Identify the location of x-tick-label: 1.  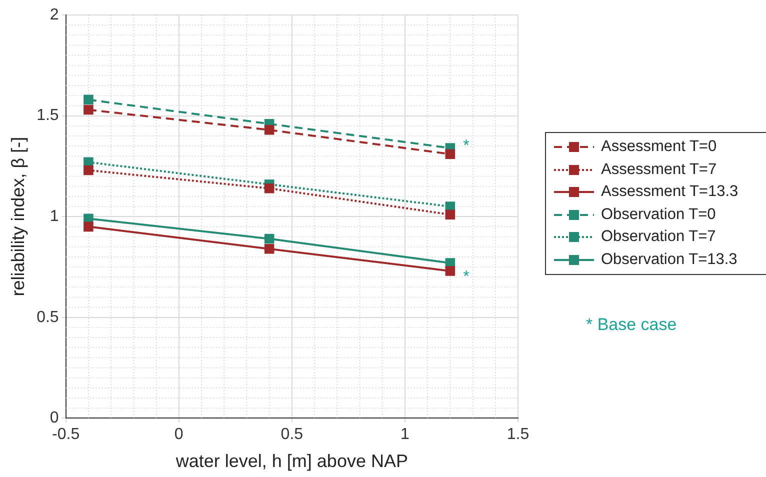
(405, 435).